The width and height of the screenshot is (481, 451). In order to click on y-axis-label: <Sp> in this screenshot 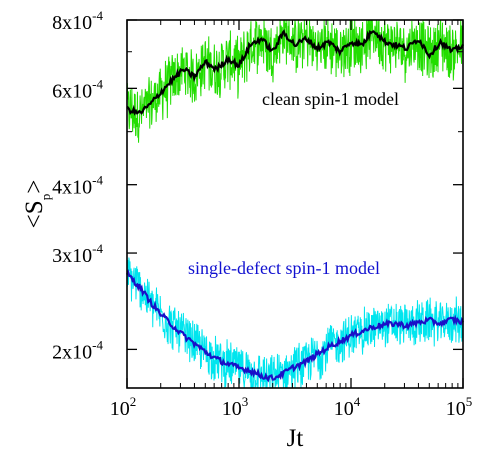, I will do `click(37, 204)`.